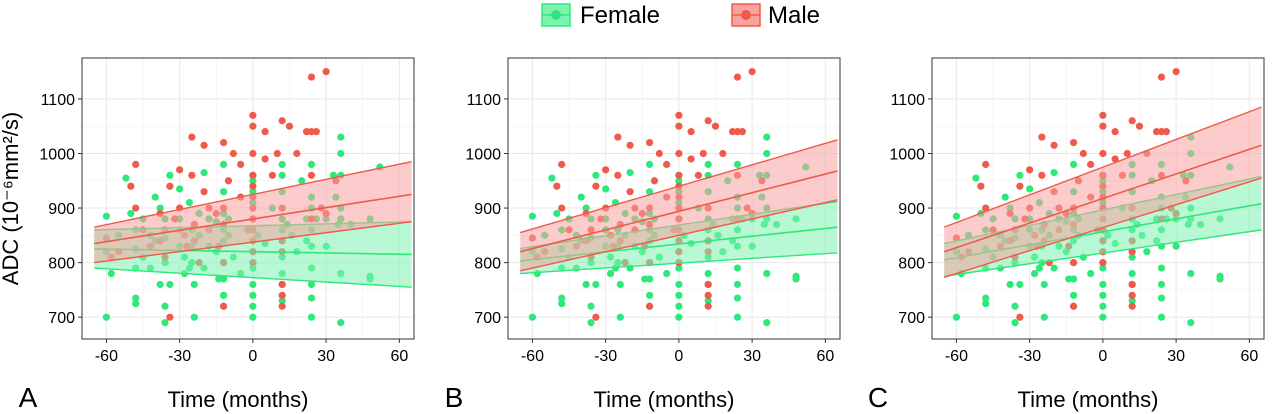 This screenshot has width=1280, height=414. I want to click on legend-item-male: Male, so click(775, 15).